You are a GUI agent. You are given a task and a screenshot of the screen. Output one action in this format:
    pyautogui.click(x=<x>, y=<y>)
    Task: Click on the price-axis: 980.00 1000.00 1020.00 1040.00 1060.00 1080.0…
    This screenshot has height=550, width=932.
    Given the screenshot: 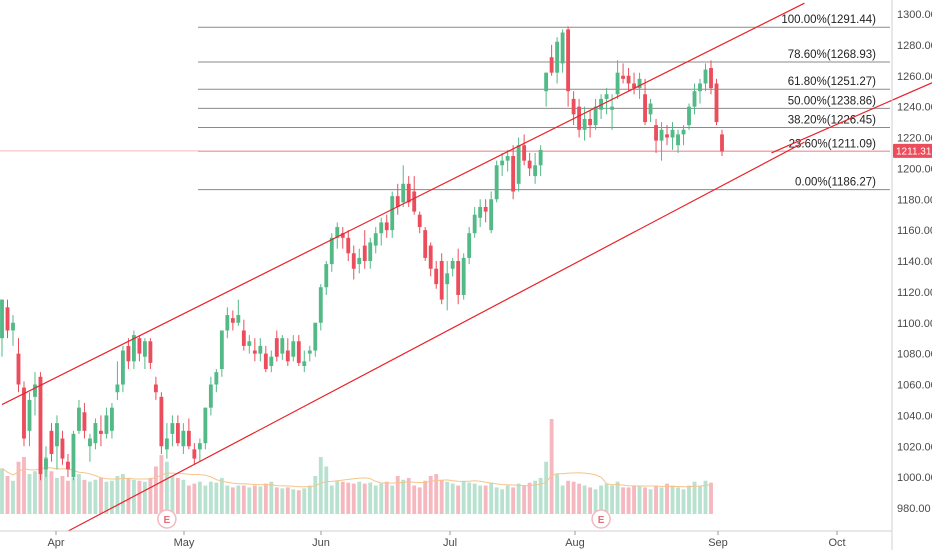 What is the action you would take?
    pyautogui.click(x=911, y=275)
    